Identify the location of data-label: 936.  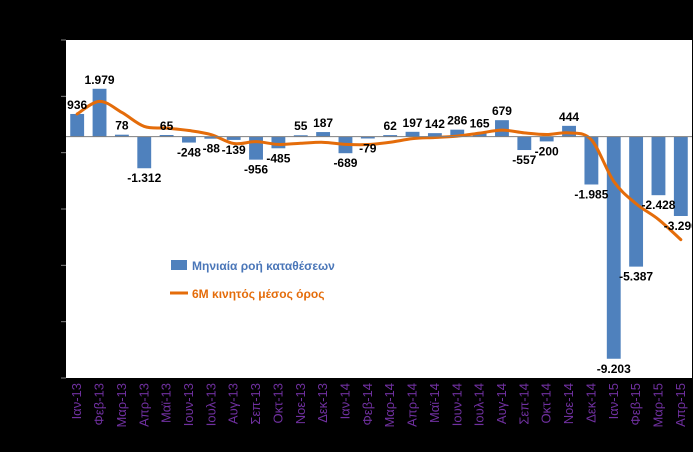
(77, 105).